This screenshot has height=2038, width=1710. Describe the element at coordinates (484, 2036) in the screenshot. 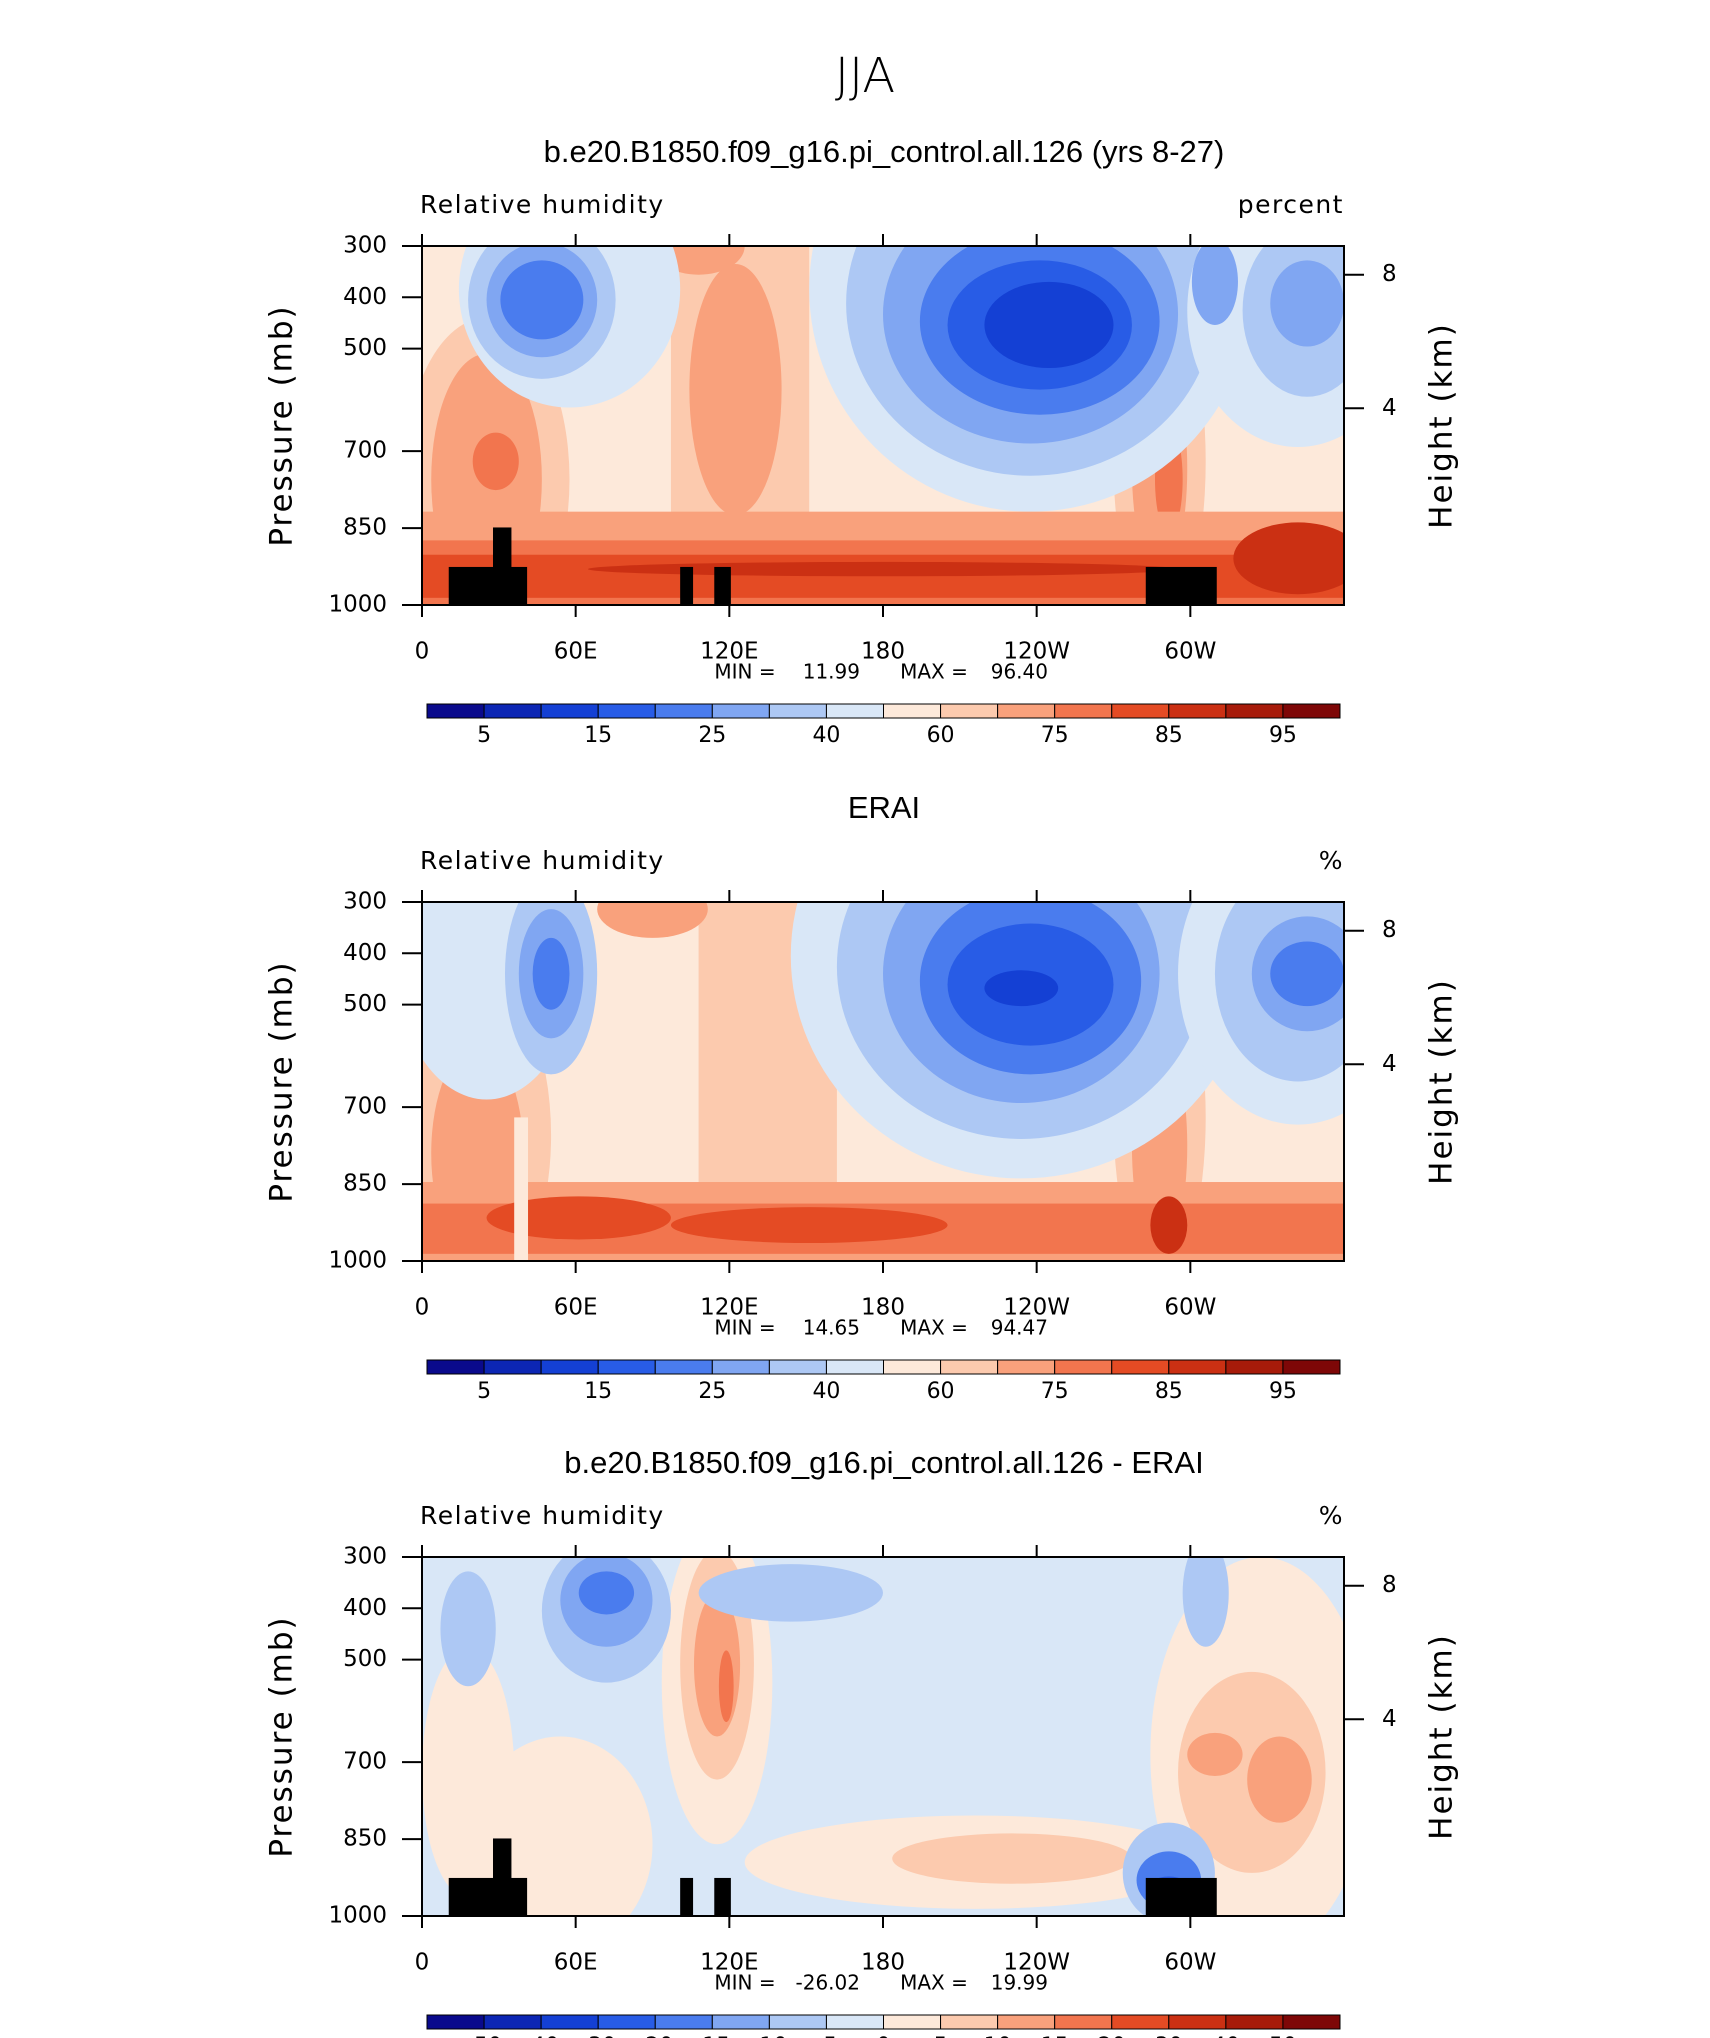

I see `colorbar-label: -50` at that location.